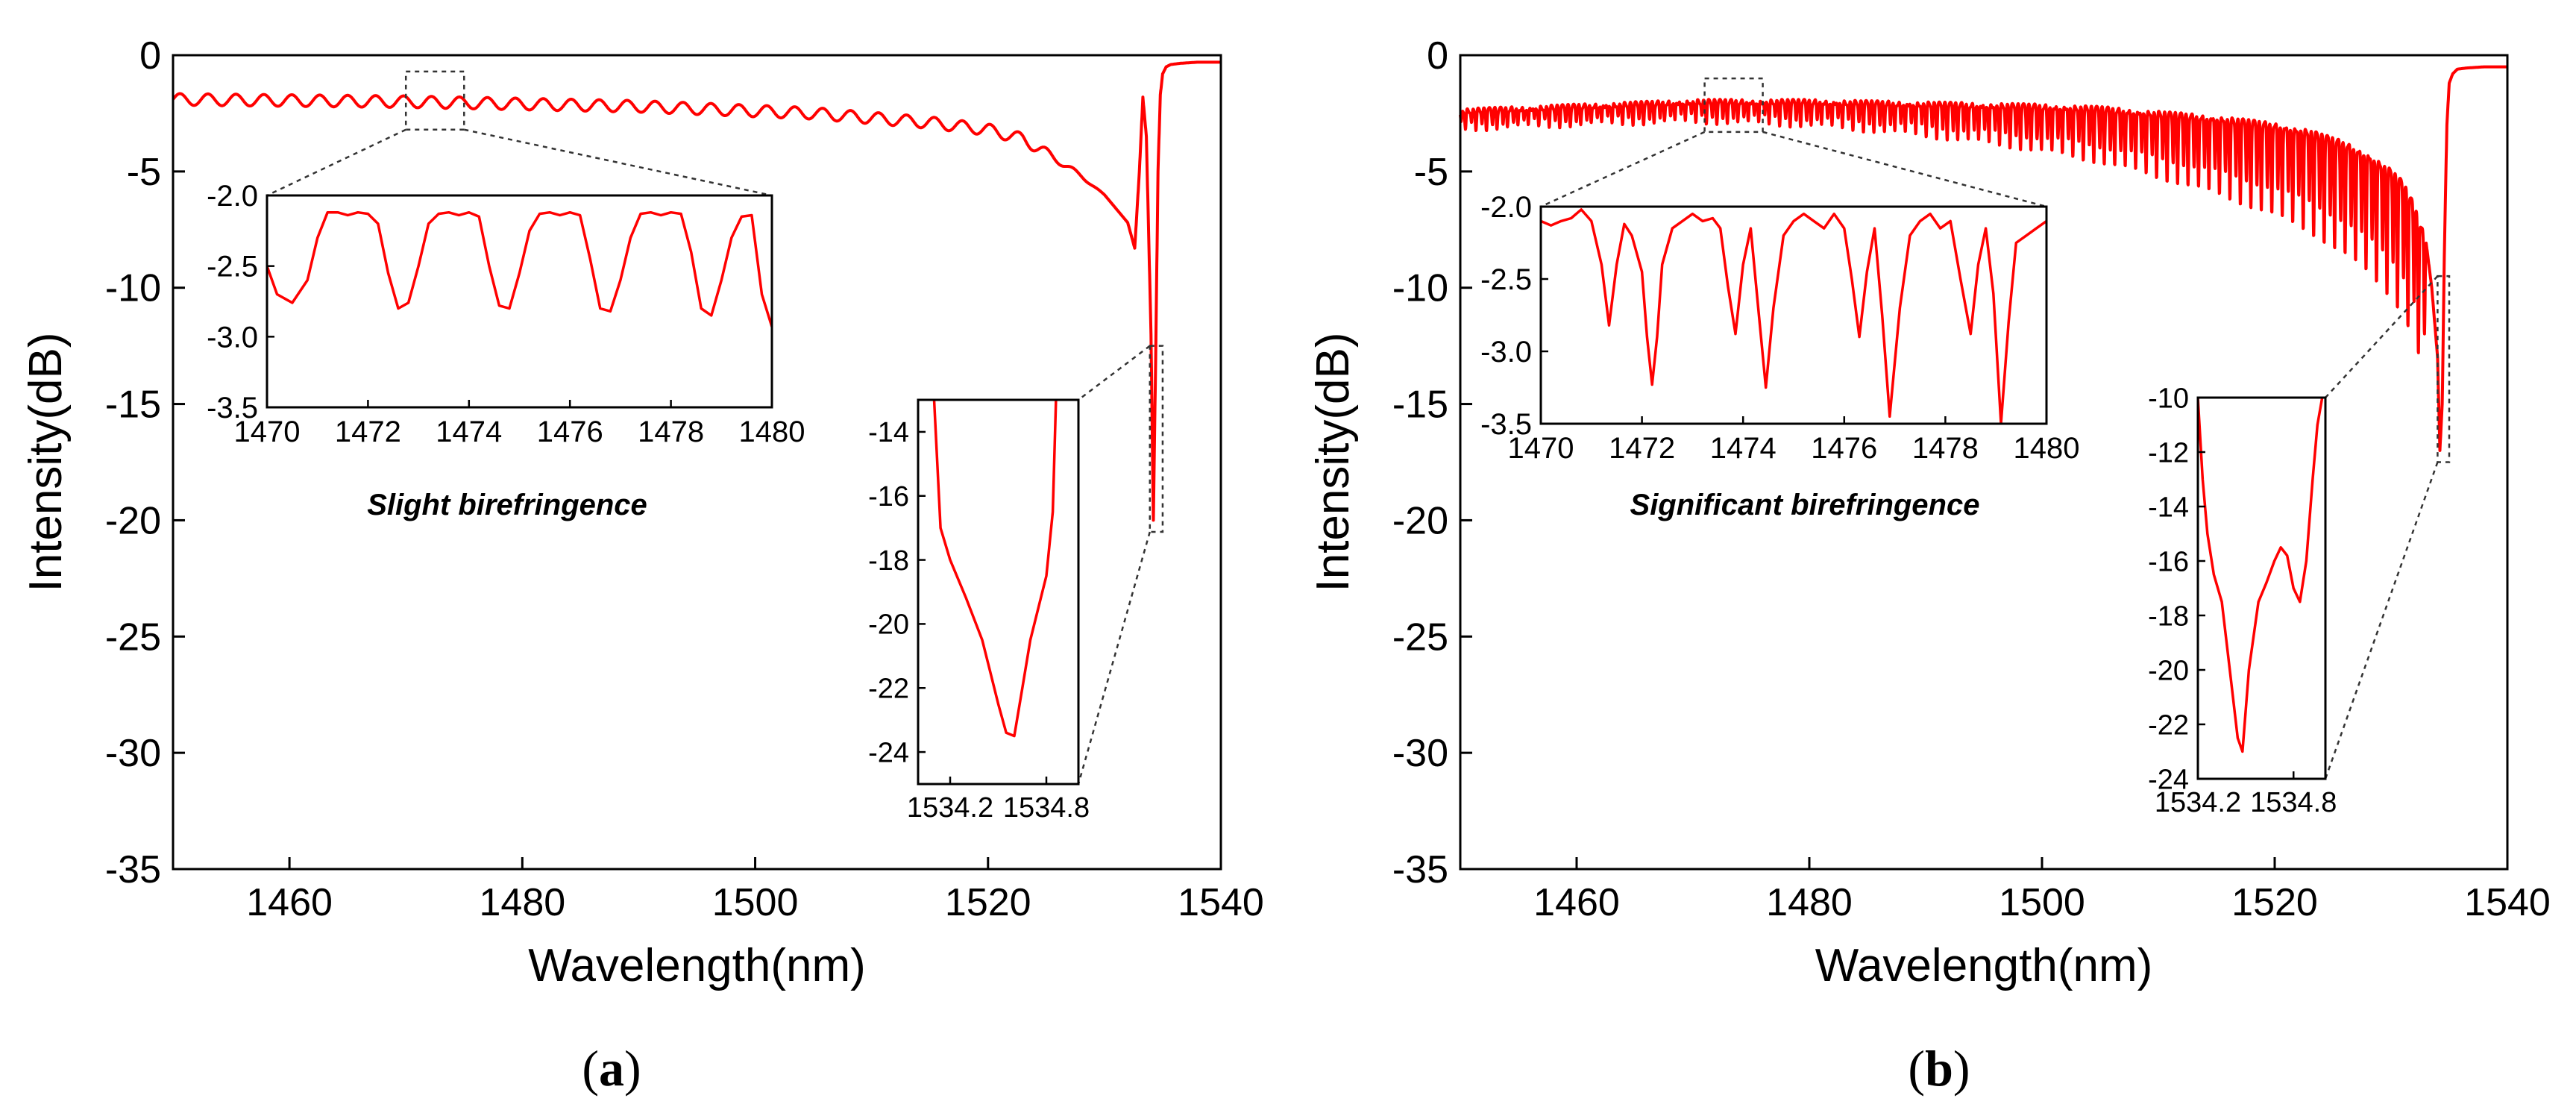 The height and width of the screenshot is (1116, 2576). I want to click on panel-caption: (a), so click(611, 1068).